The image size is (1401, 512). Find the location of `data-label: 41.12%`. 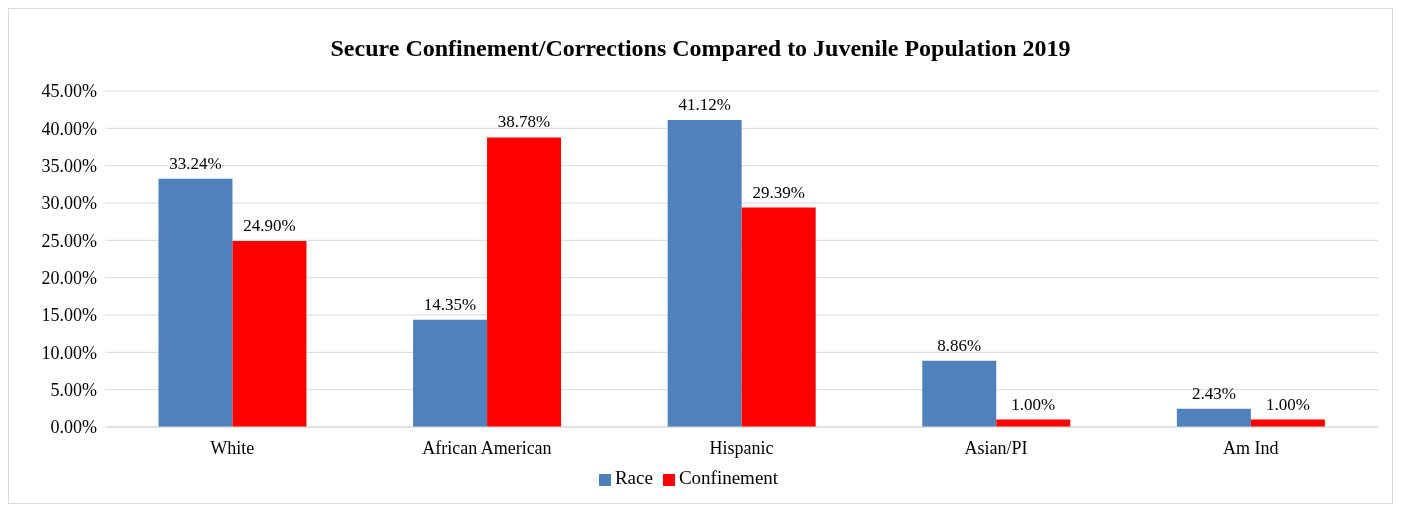

data-label: 41.12% is located at coordinates (704, 104).